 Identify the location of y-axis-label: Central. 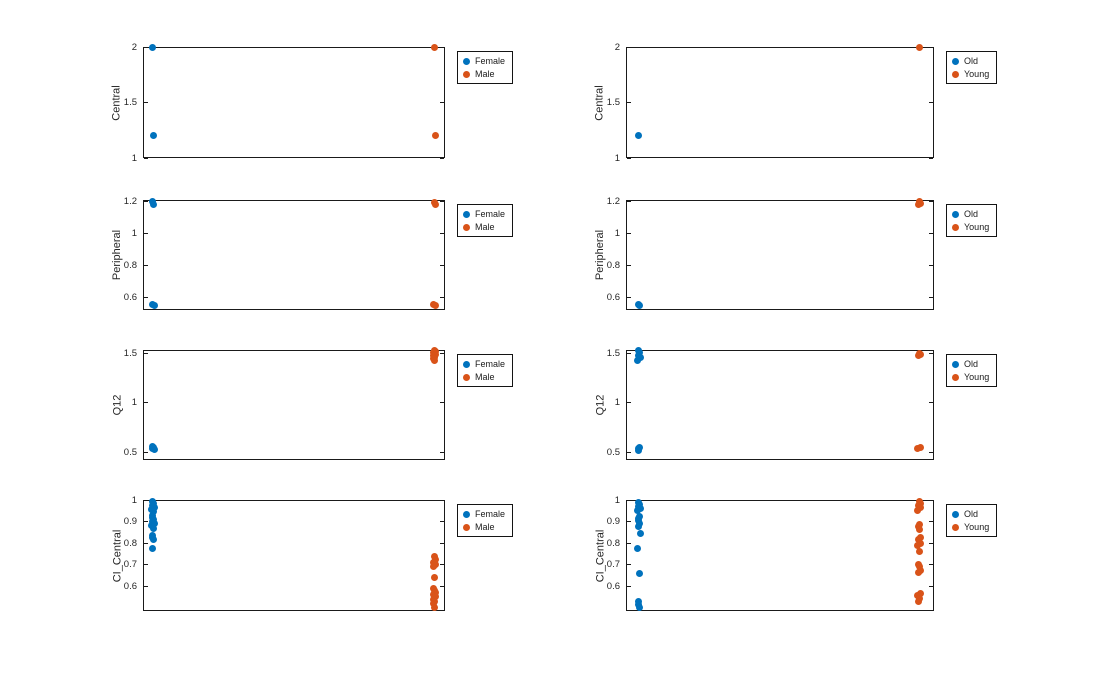
(600, 102).